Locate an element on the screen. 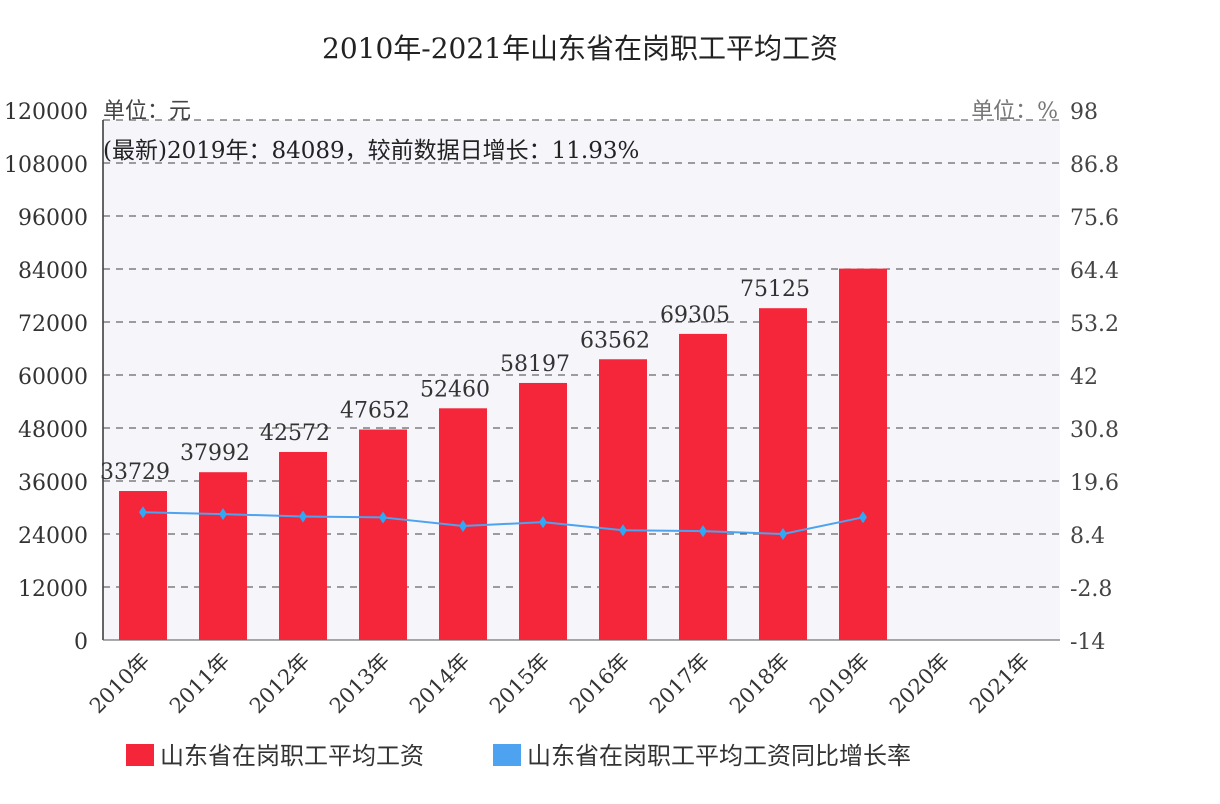 Image resolution: width=1220 pixels, height=804 pixels. bar-value-label: 58197 is located at coordinates (535, 364).